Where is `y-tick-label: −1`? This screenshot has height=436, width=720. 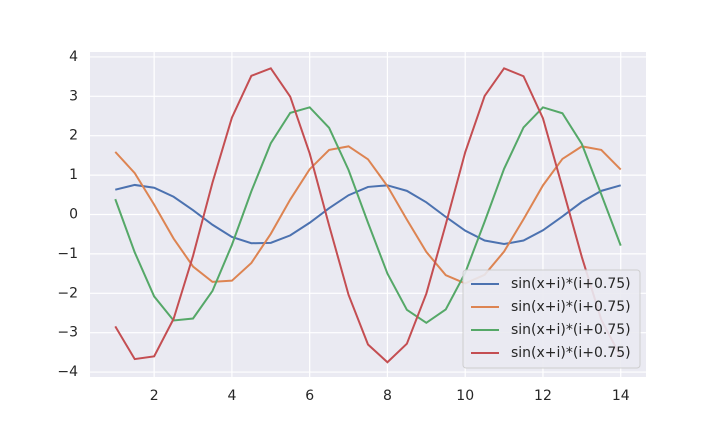
y-tick-label: −1 is located at coordinates (67, 254).